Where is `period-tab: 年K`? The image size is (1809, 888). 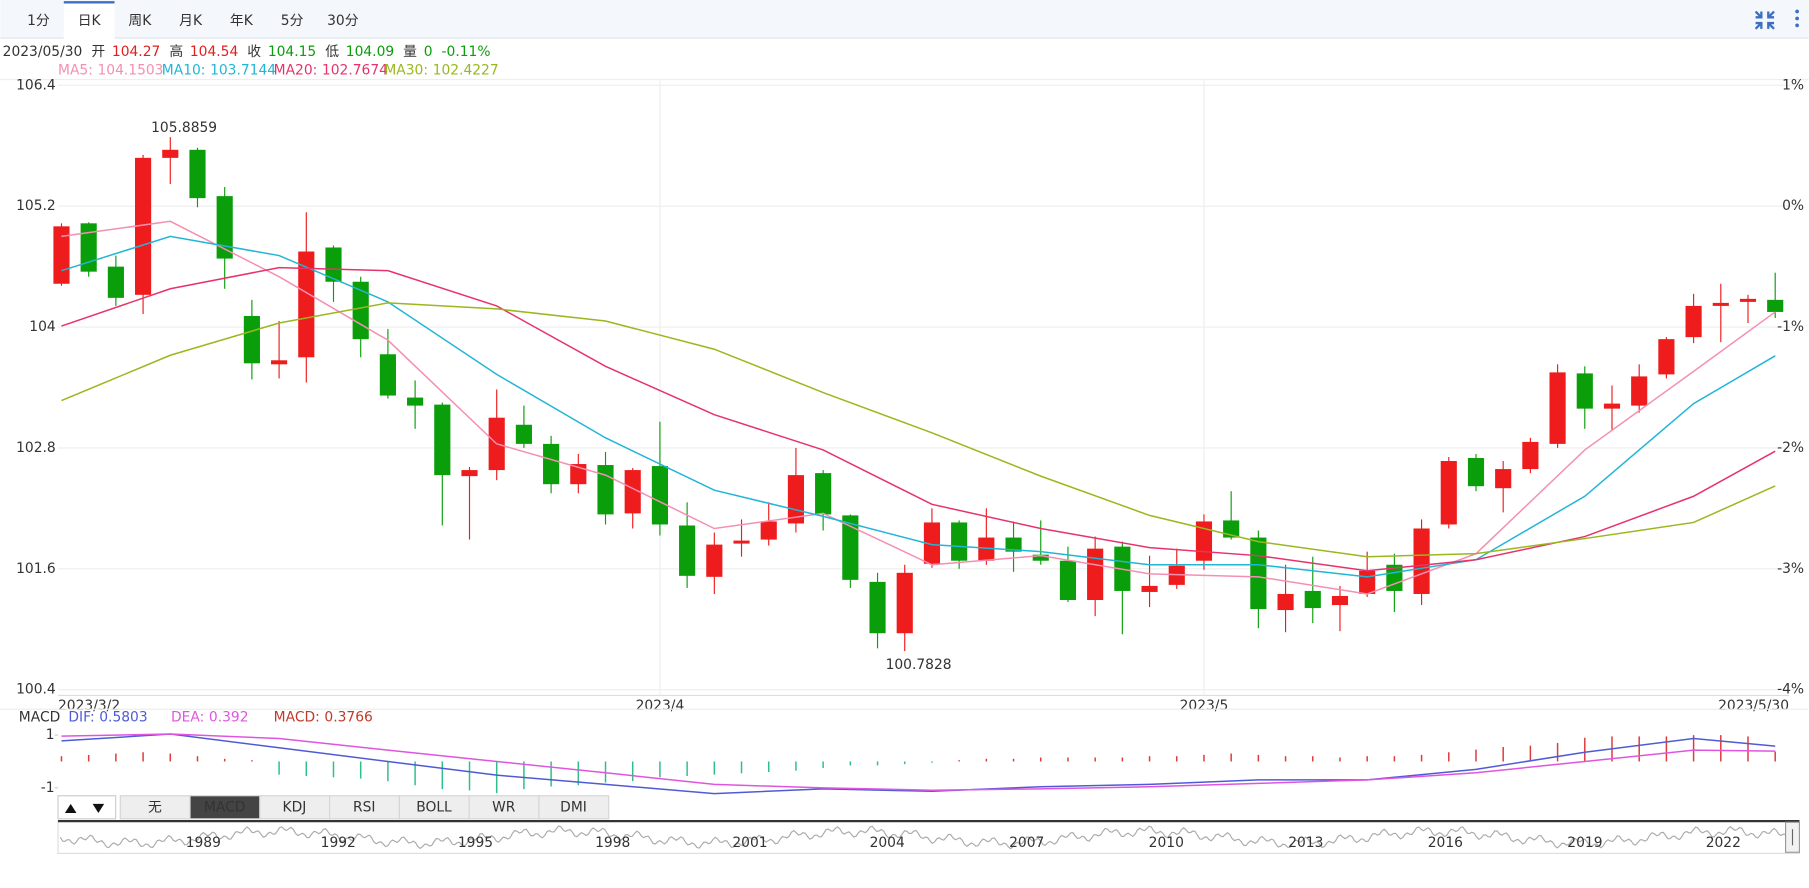 period-tab: 年K is located at coordinates (242, 21).